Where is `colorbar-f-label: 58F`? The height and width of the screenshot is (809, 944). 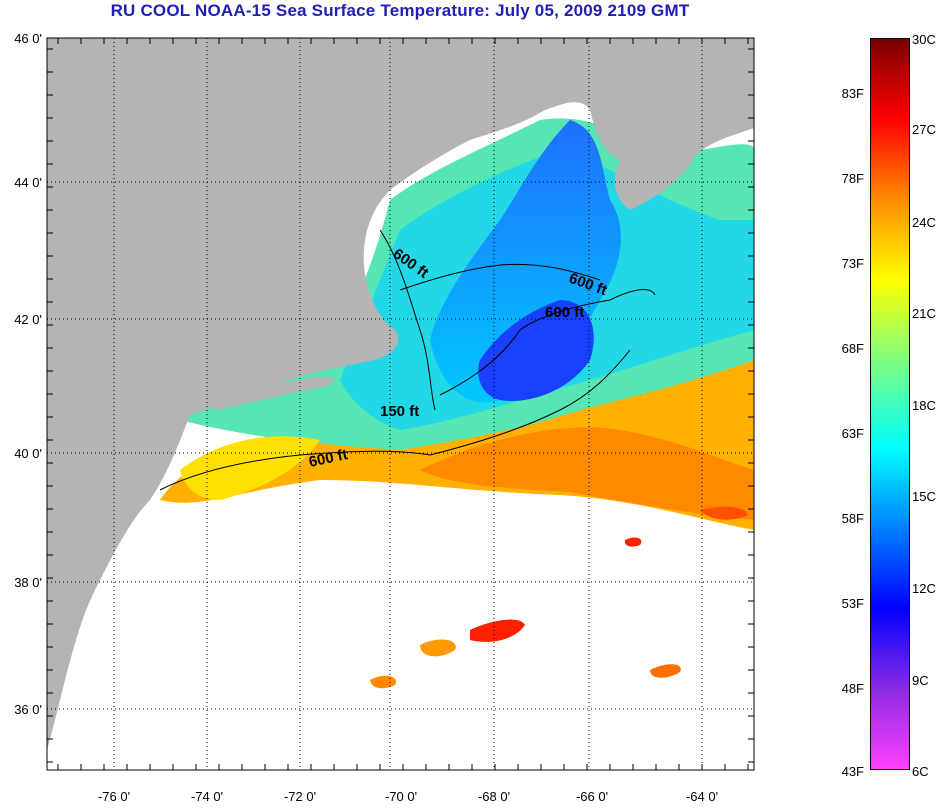
colorbar-f-label: 58F is located at coordinates (852, 518).